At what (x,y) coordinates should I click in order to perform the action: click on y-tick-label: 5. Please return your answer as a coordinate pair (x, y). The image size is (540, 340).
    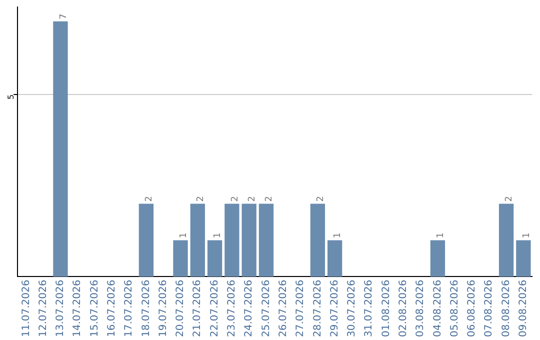
    Looking at the image, I should click on (11, 97).